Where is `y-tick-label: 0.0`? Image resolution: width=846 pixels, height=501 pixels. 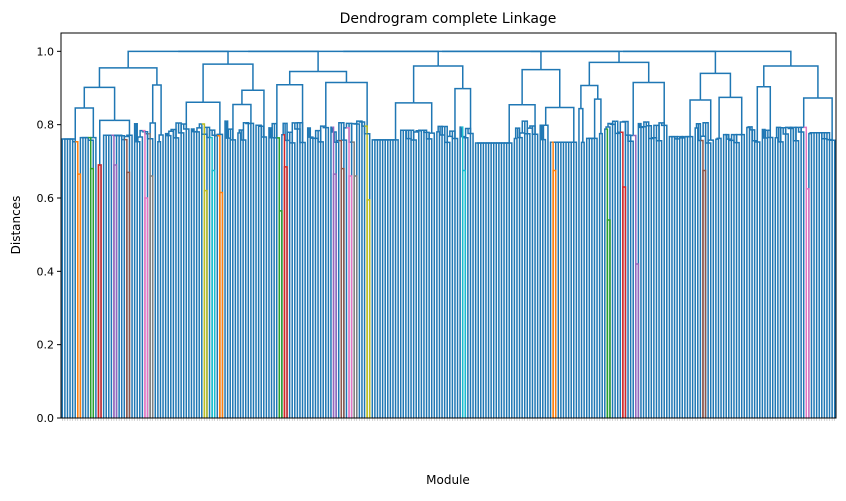 y-tick-label: 0.0 is located at coordinates (46, 418).